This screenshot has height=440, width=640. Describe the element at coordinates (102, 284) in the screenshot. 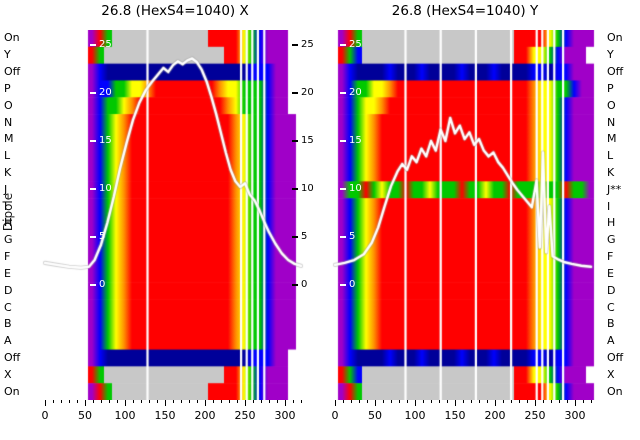

I see `y-scale-value: 0` at that location.